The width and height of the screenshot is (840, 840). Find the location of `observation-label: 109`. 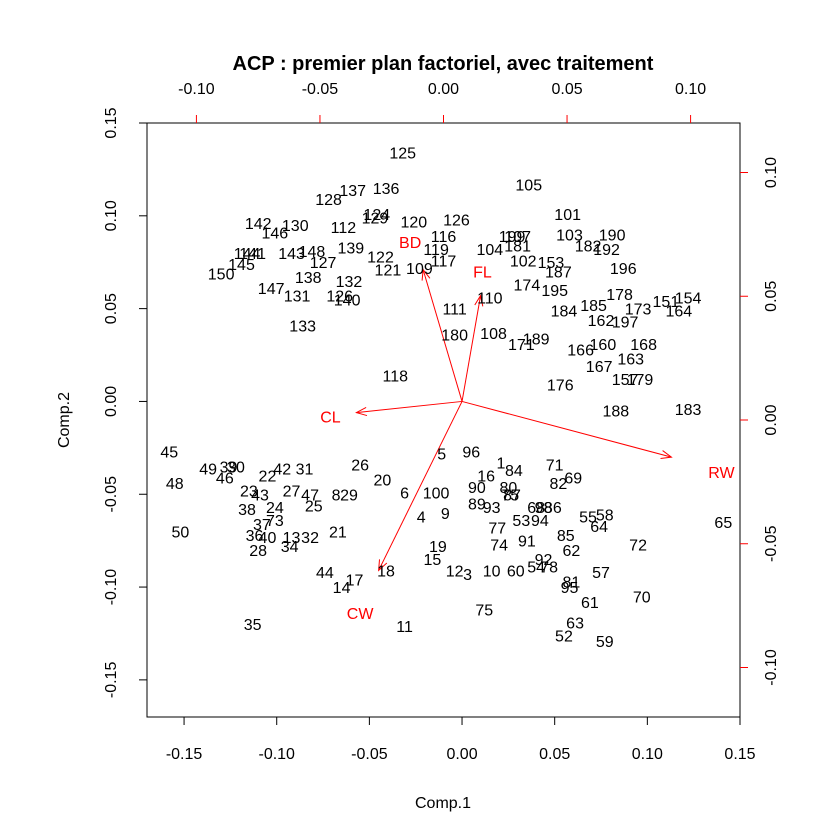

observation-label: 109 is located at coordinates (419, 269).